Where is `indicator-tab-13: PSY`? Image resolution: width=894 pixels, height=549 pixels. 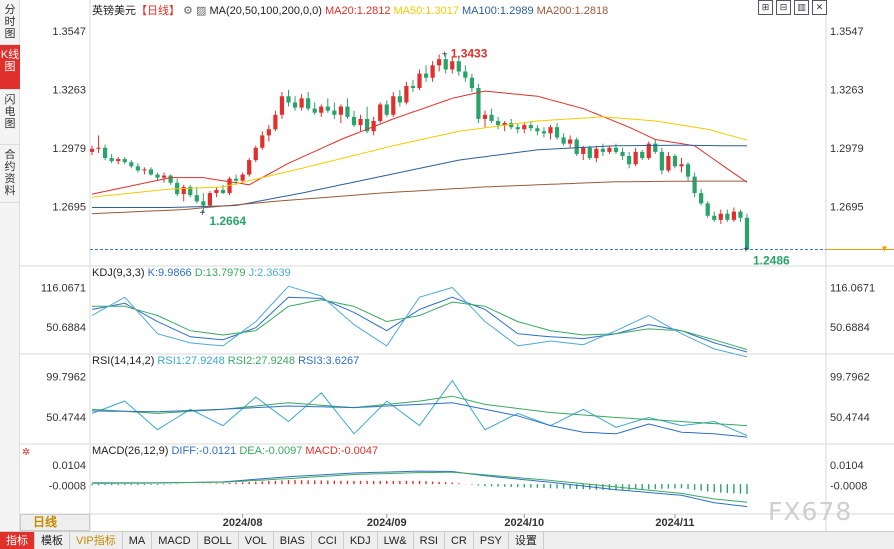
indicator-tab-13: PSY is located at coordinates (491, 540).